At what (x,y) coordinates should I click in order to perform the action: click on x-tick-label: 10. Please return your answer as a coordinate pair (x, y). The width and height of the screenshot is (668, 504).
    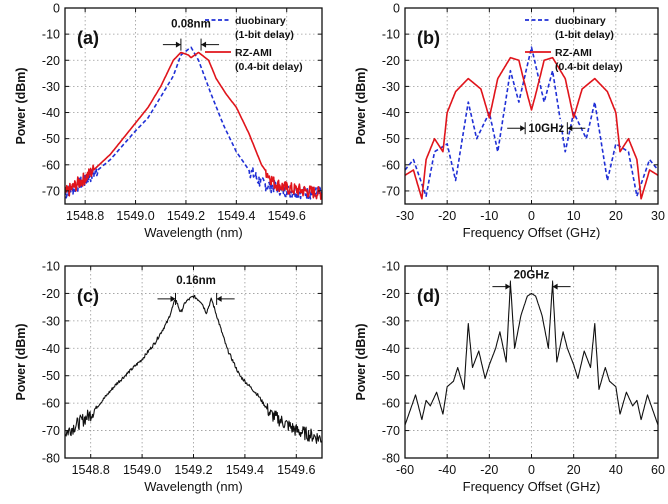
    Looking at the image, I should click on (574, 216).